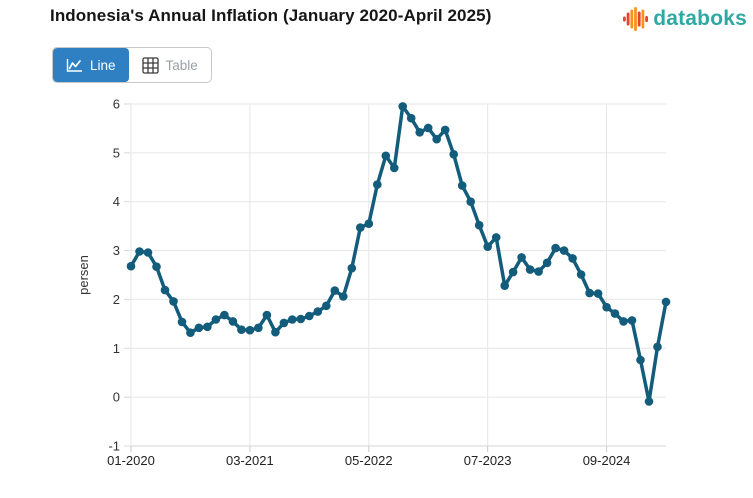 Image resolution: width=753 pixels, height=498 pixels. What do you see at coordinates (103, 65) in the screenshot?
I see `line-view-label: Line` at bounding box center [103, 65].